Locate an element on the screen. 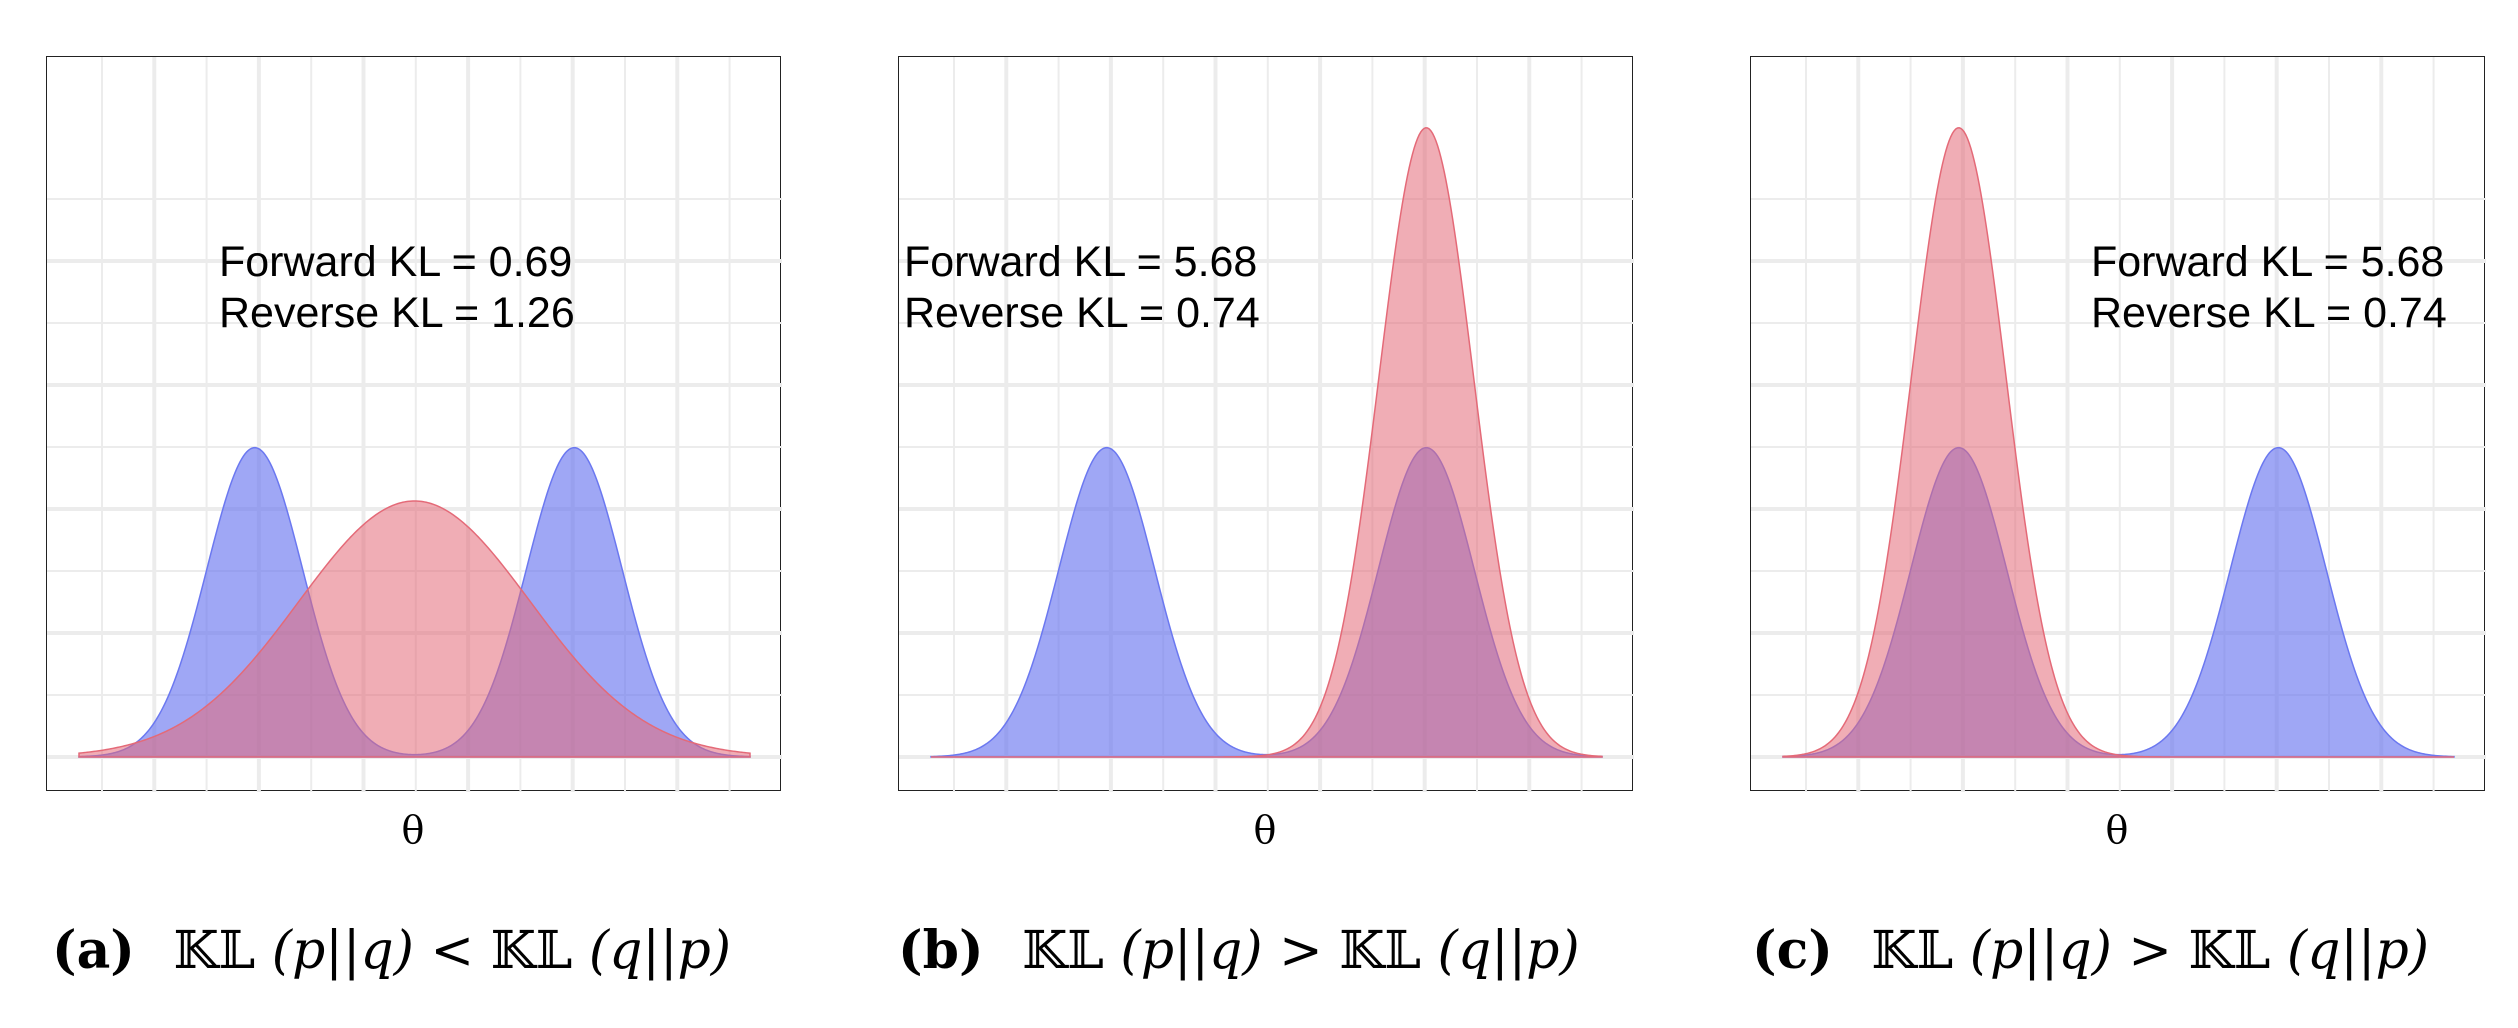 Image resolution: width=2518 pixels, height=1028 pixels. caption-a: (a) 𝕂𝕃 (p||q) < 𝕂𝕃 (q||p) is located at coordinates (391, 950).